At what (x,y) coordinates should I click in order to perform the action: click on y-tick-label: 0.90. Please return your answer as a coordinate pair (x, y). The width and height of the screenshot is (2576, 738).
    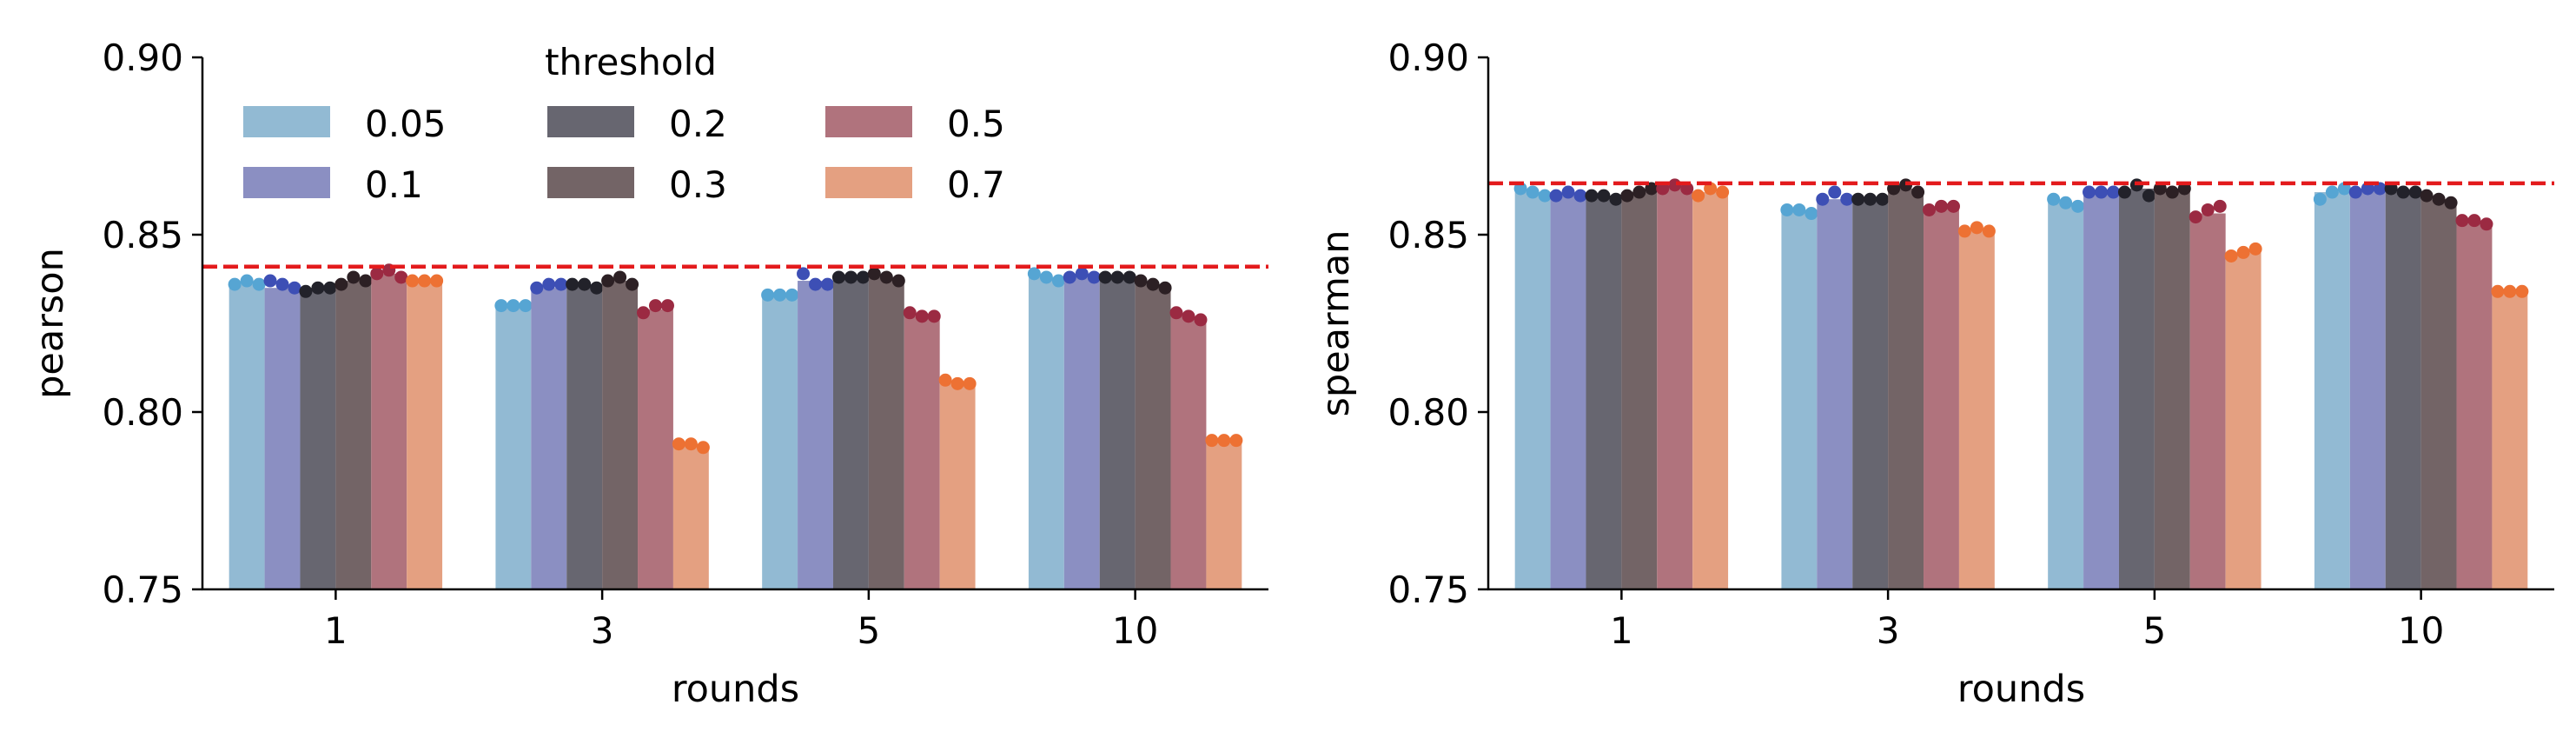
    Looking at the image, I should click on (1428, 58).